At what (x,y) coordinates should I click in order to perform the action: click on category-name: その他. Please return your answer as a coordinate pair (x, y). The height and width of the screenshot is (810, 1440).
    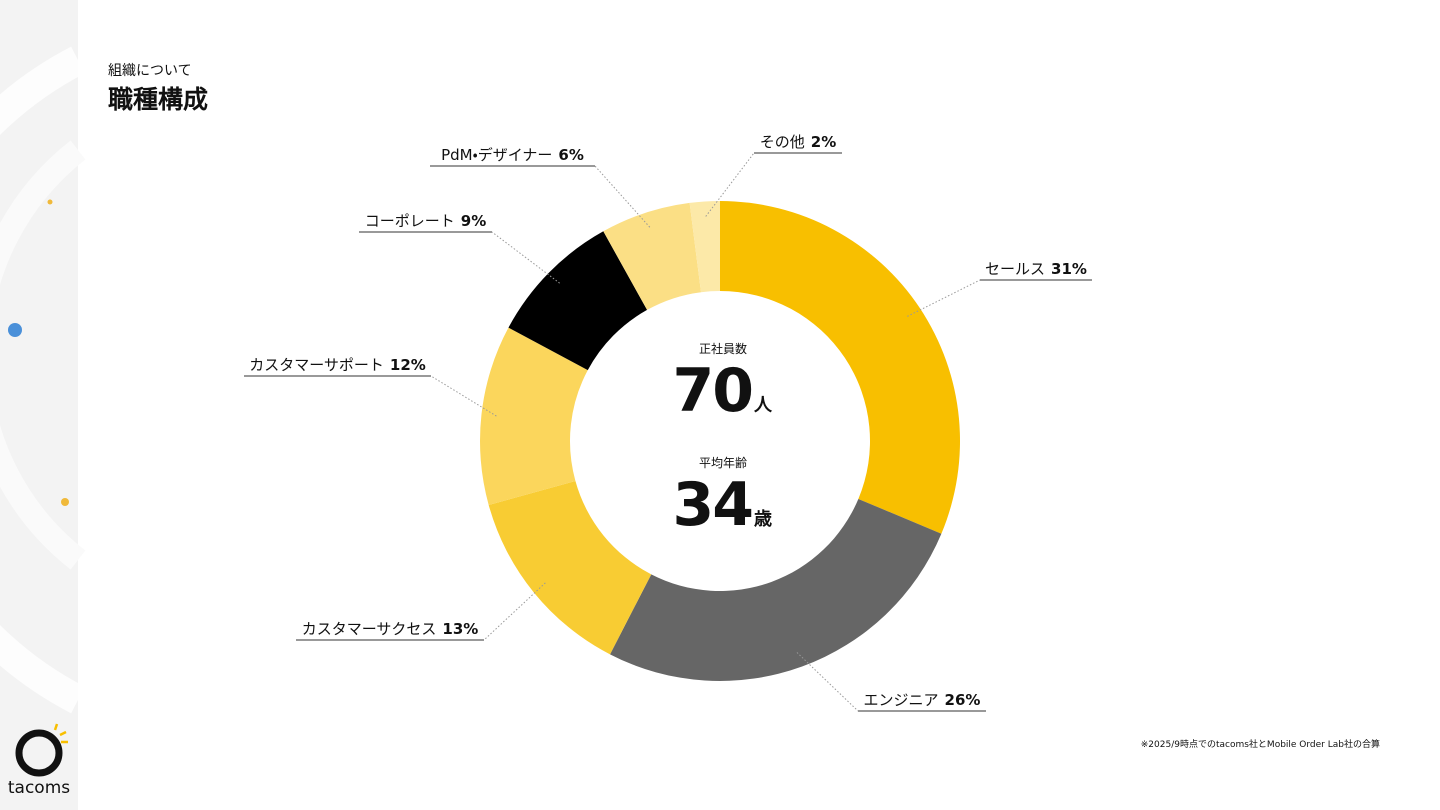
    Looking at the image, I should click on (782, 142).